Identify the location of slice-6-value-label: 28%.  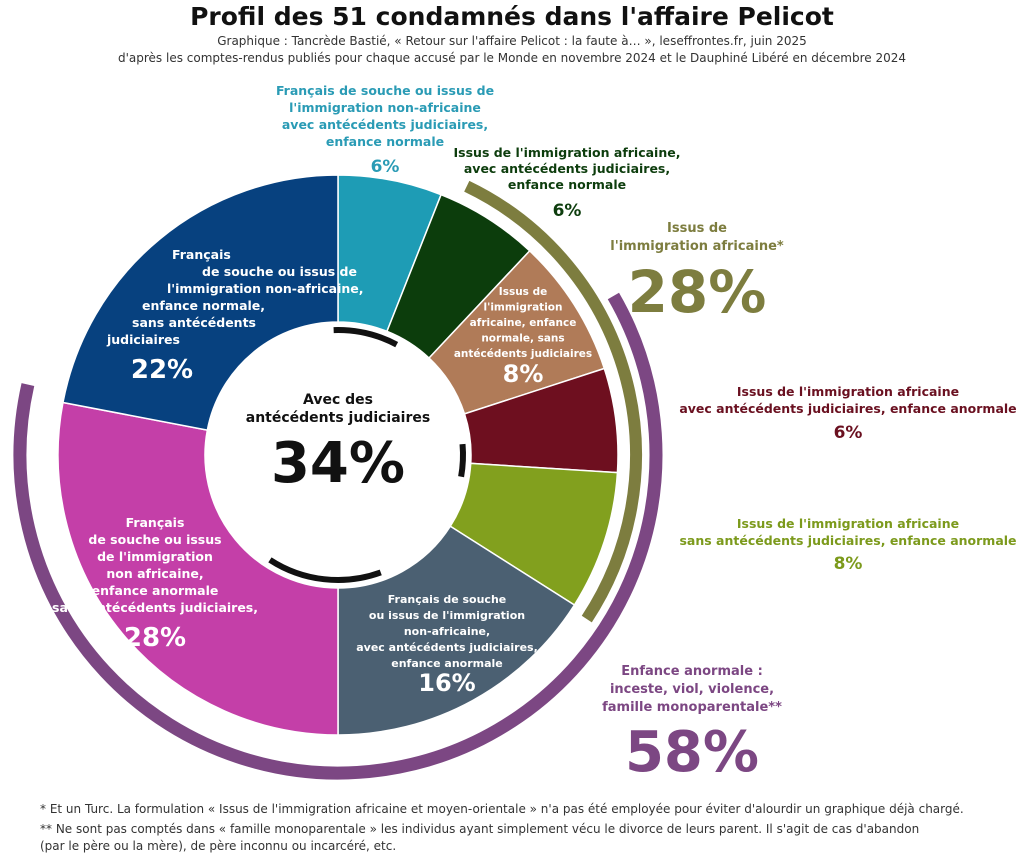
(155, 638).